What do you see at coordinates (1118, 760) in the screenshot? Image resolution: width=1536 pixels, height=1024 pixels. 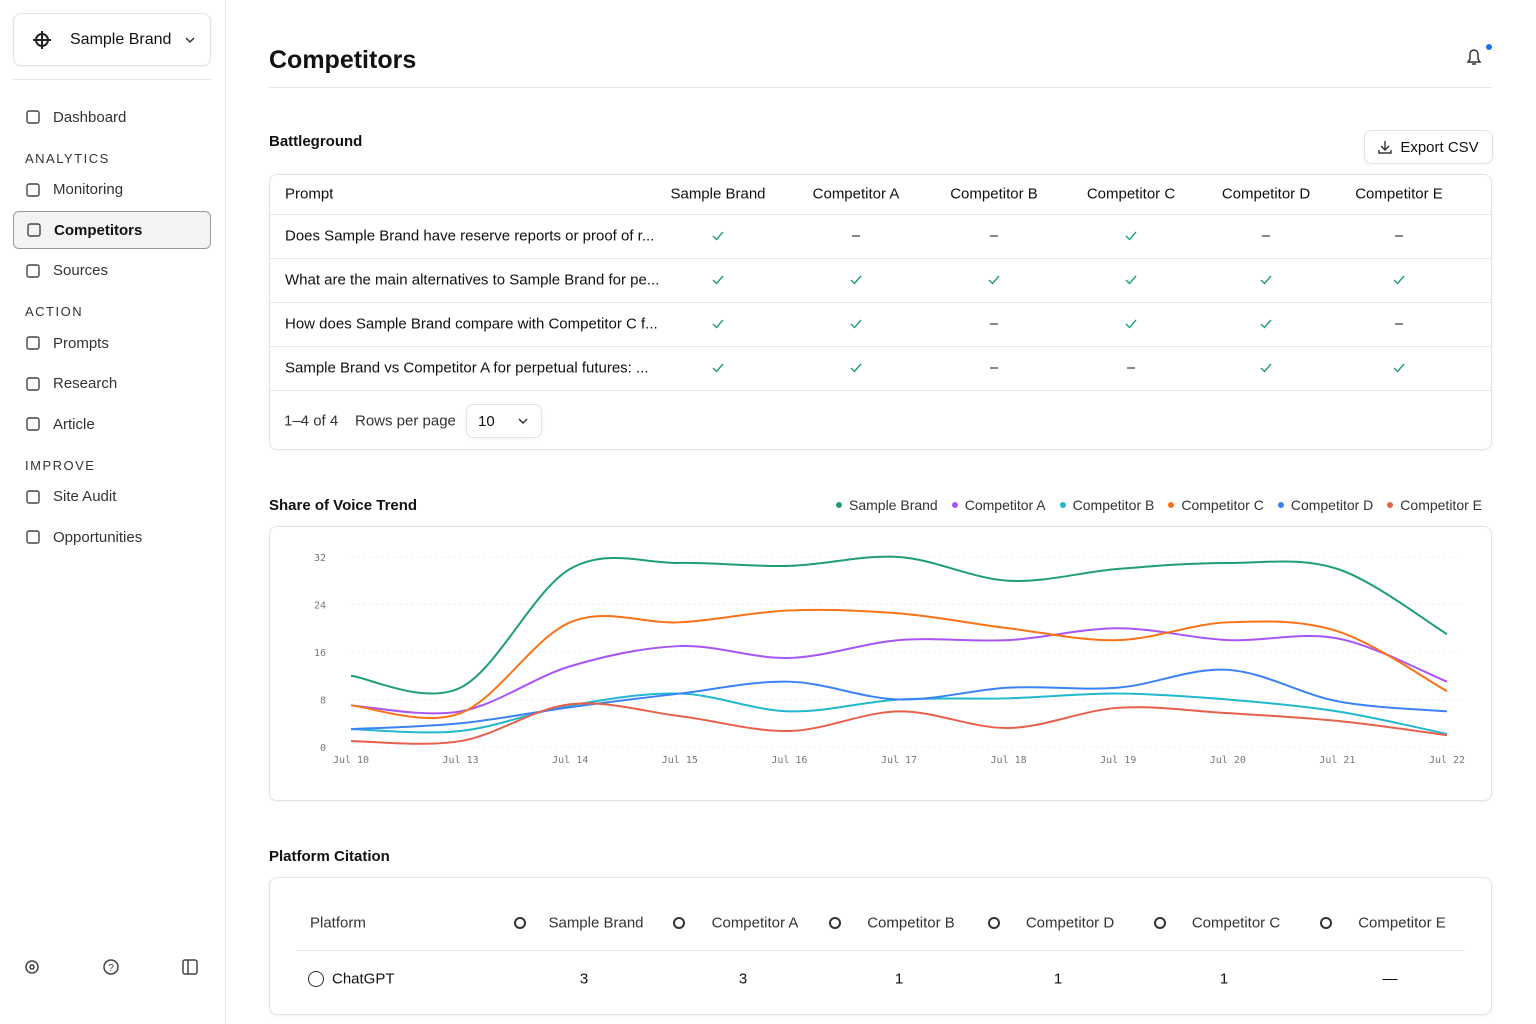 I see `x-tick-label: Jul 19` at bounding box center [1118, 760].